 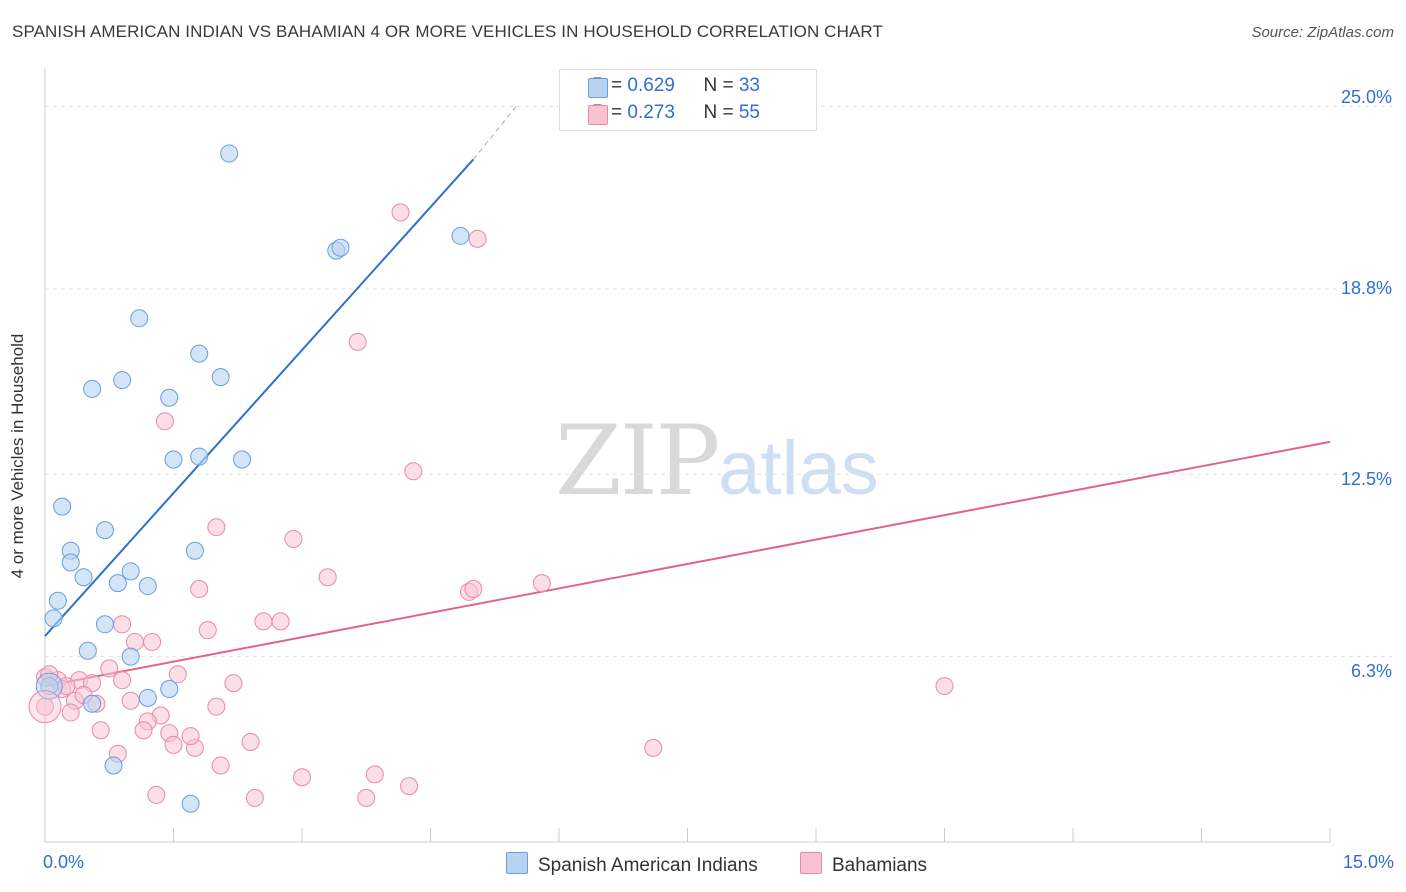 I want to click on n-value: 55, so click(x=749, y=112).